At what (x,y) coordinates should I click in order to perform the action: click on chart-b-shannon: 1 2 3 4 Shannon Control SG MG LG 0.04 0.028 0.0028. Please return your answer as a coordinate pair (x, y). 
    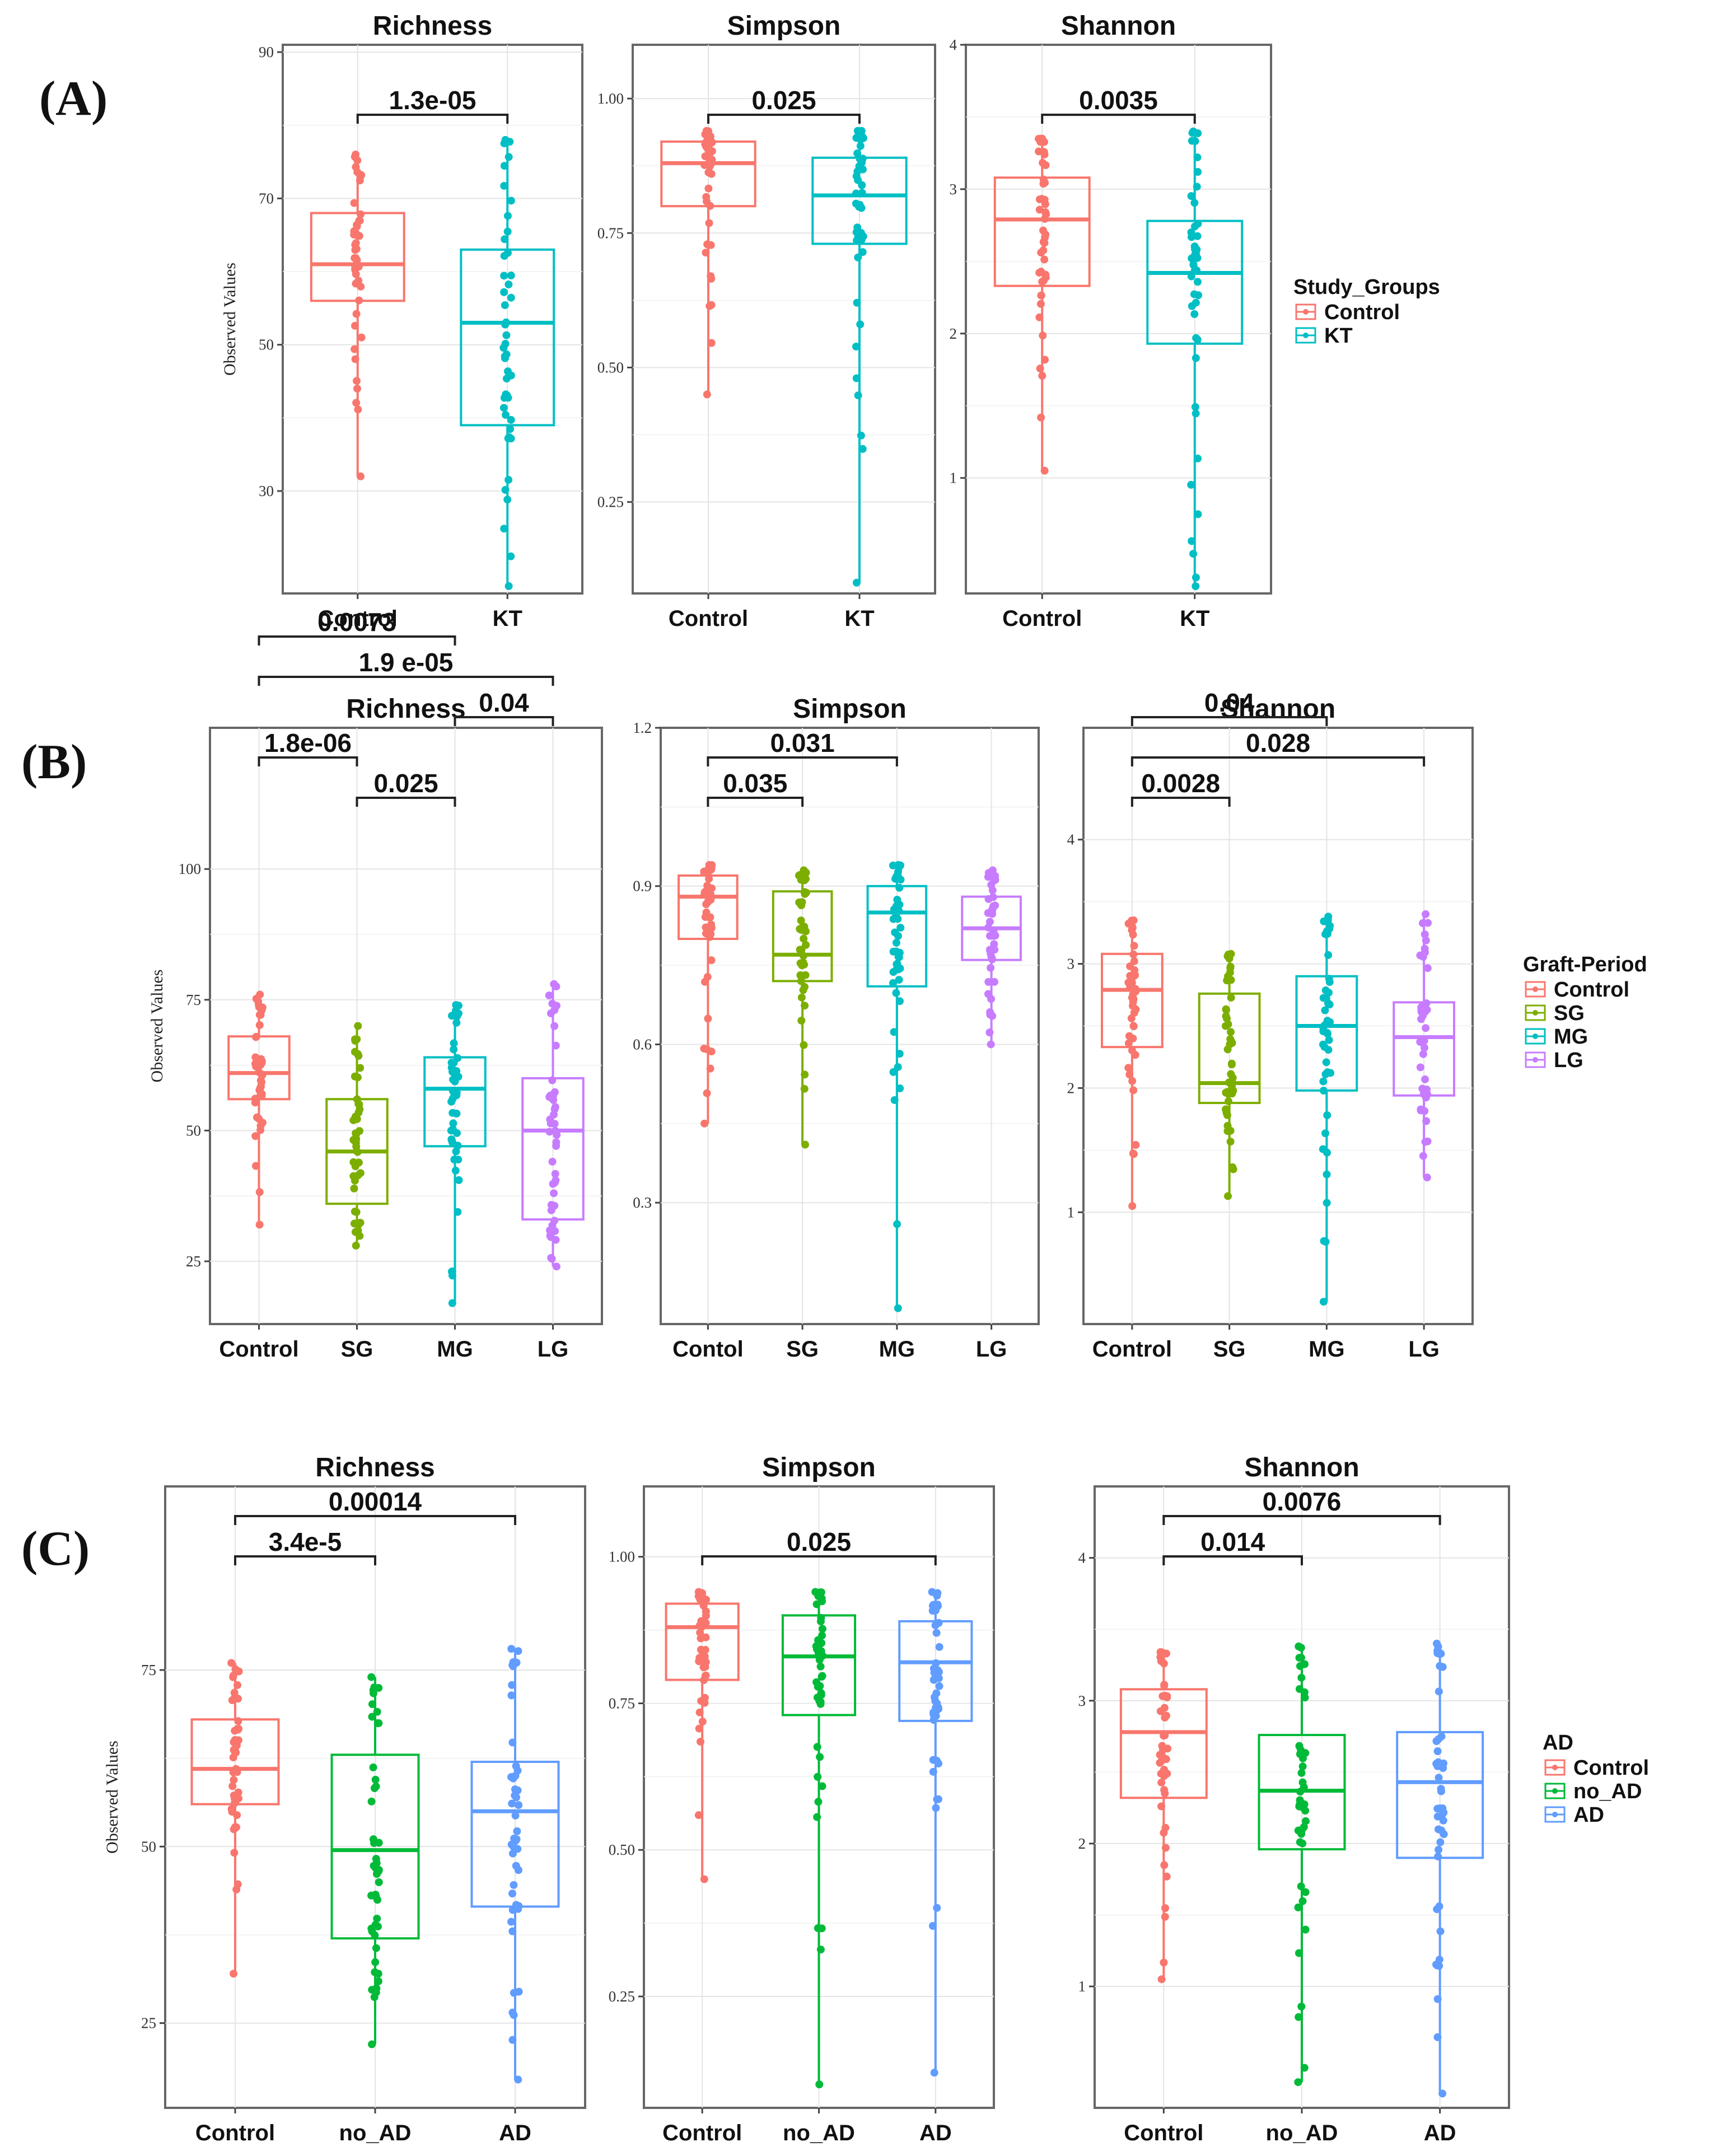
    Looking at the image, I should click on (1270, 1025).